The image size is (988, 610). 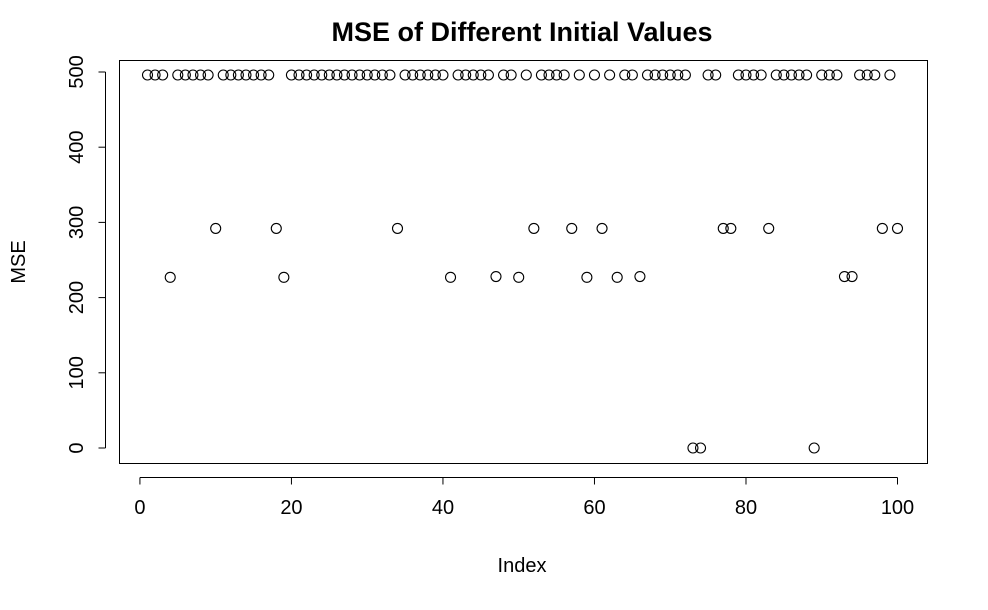 I want to click on x-axis: 0 20 40 60 80 100, so click(x=524, y=498).